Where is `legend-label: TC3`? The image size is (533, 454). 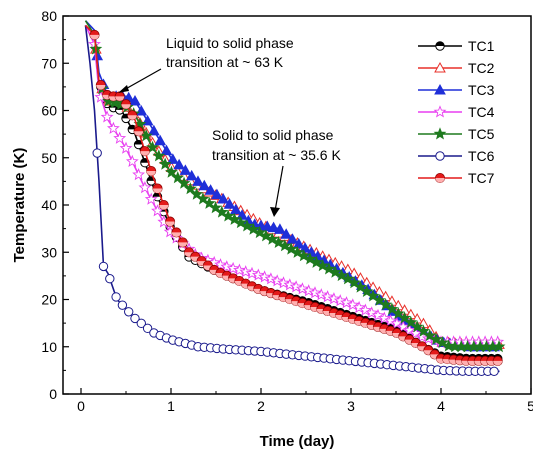
legend-label: TC3 is located at coordinates (481, 90).